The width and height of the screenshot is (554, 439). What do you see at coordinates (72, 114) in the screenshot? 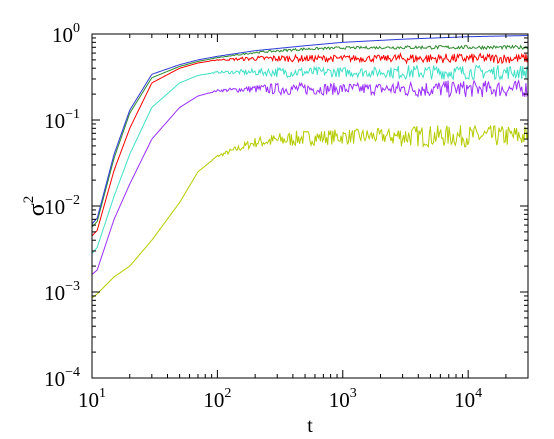
I see `y-tick-label-exp: −1` at bounding box center [72, 114].